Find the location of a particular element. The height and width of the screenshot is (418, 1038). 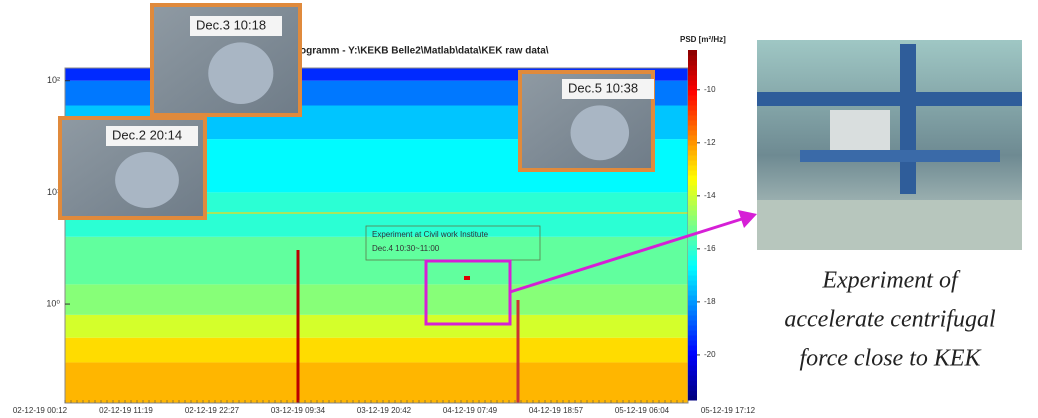

annotation-line: Dec.4 10:30~11:00 is located at coordinates (406, 248).